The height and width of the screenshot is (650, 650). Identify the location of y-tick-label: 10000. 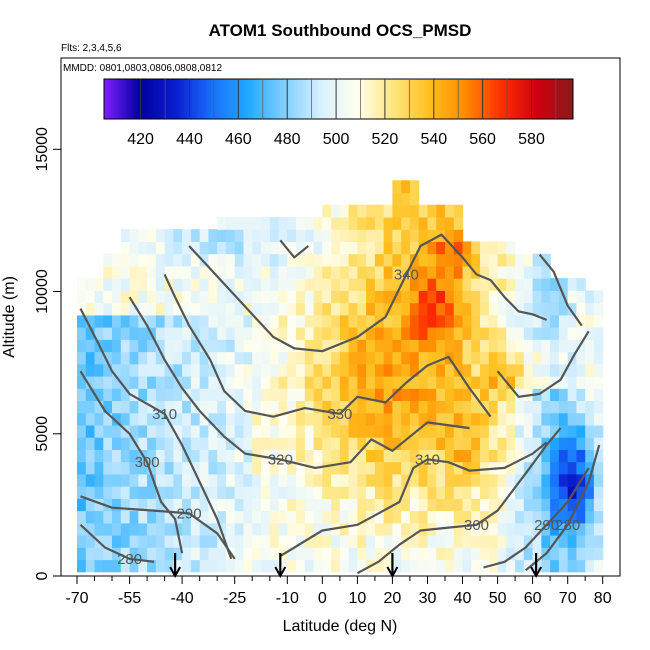
(42, 291).